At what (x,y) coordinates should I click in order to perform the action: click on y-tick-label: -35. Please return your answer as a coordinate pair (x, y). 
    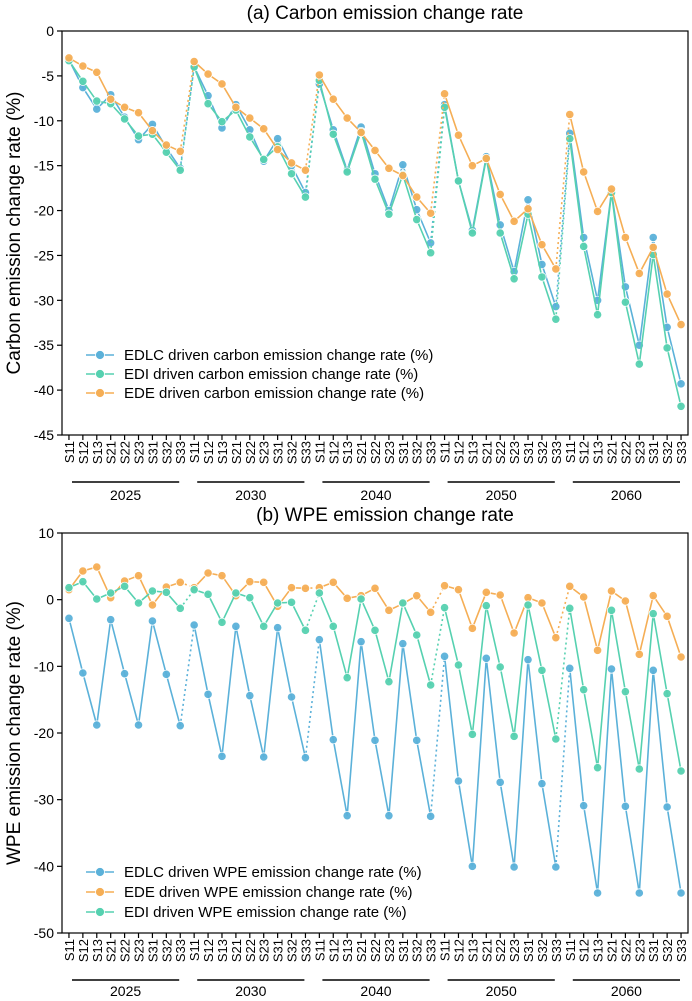
    Looking at the image, I should click on (44, 345).